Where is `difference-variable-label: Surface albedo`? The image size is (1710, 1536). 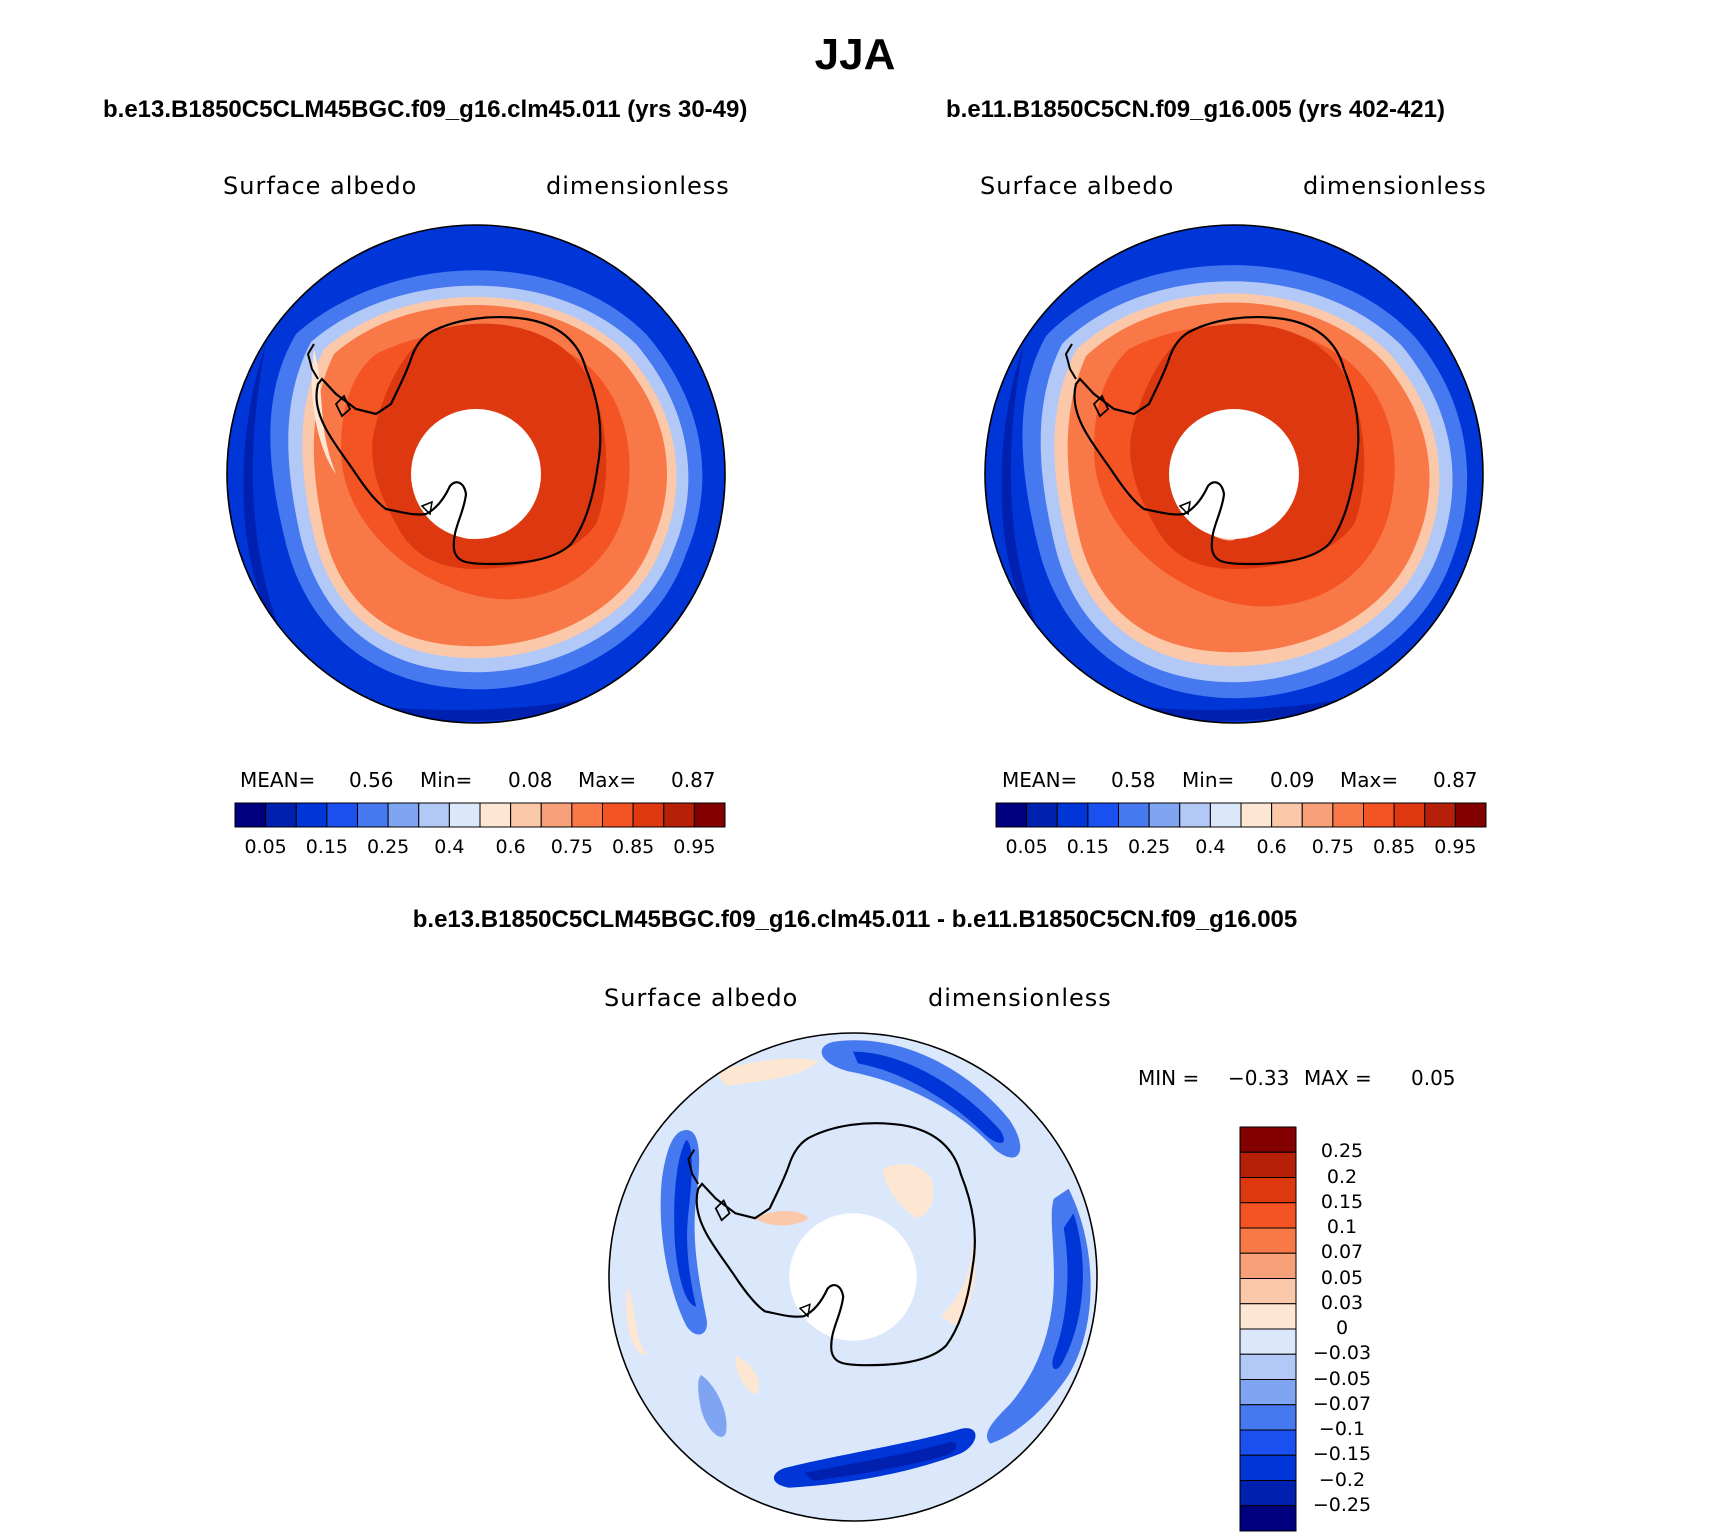
difference-variable-label: Surface albedo is located at coordinates (701, 998).